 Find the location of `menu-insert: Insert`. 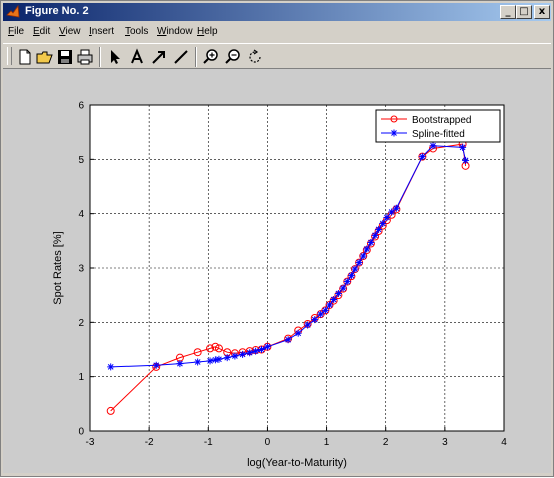

menu-insert: Insert is located at coordinates (102, 31).